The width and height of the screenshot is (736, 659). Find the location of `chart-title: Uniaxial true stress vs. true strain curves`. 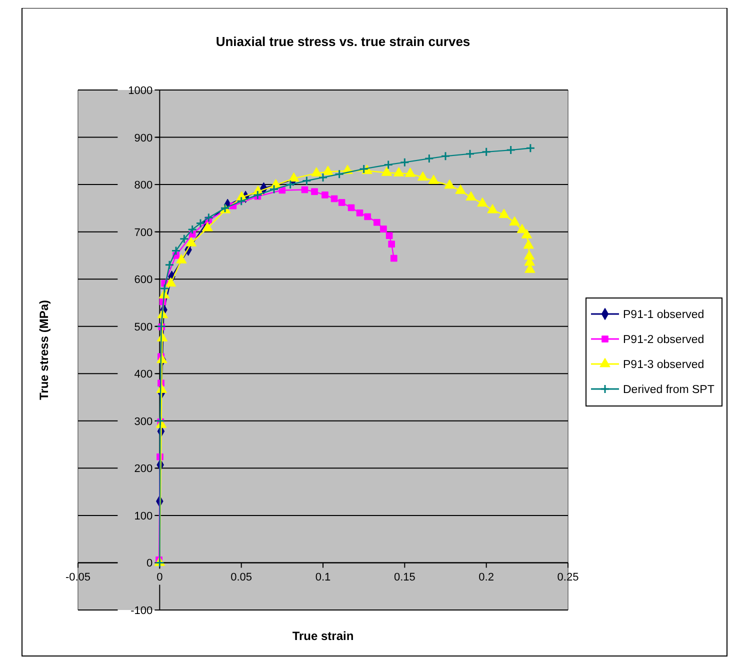

chart-title: Uniaxial true stress vs. true strain curves is located at coordinates (343, 41).